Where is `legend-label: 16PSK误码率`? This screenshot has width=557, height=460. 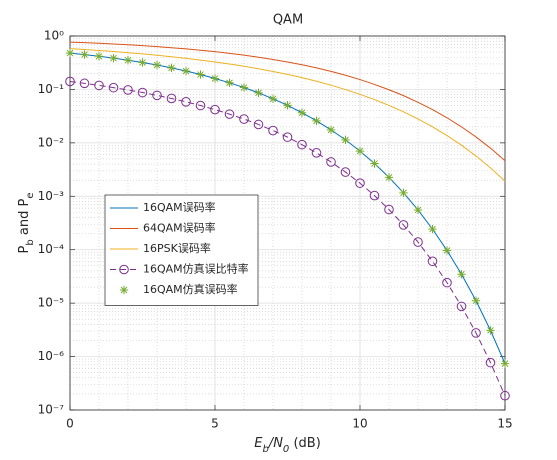
legend-label: 16PSK误码率 is located at coordinates (177, 248).